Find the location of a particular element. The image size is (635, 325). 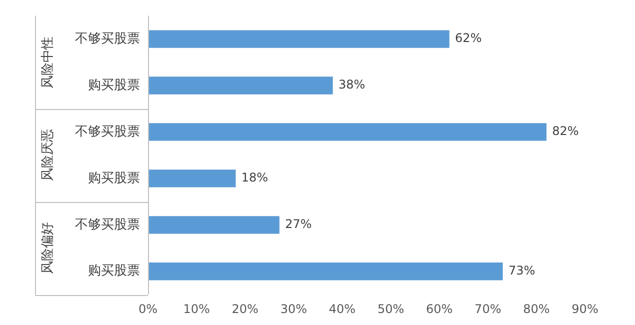

x-tick-label: 80% is located at coordinates (536, 309).